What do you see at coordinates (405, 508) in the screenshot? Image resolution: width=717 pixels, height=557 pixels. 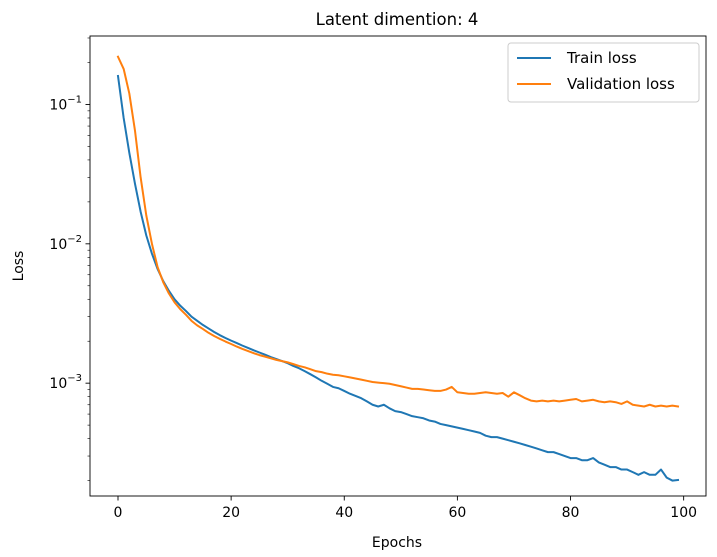 I see `x-axis: 0 20 40 60 80 100` at bounding box center [405, 508].